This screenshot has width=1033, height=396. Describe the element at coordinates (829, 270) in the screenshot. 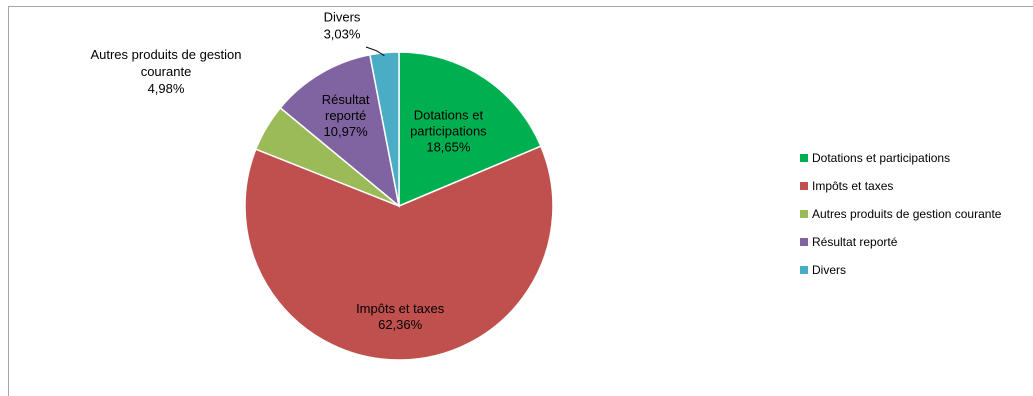

I see `legend-label: Divers` at that location.